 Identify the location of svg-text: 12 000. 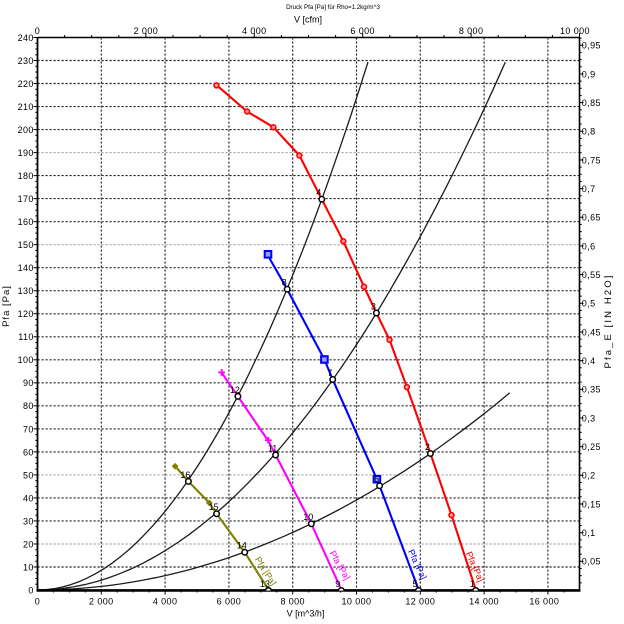
(420, 602).